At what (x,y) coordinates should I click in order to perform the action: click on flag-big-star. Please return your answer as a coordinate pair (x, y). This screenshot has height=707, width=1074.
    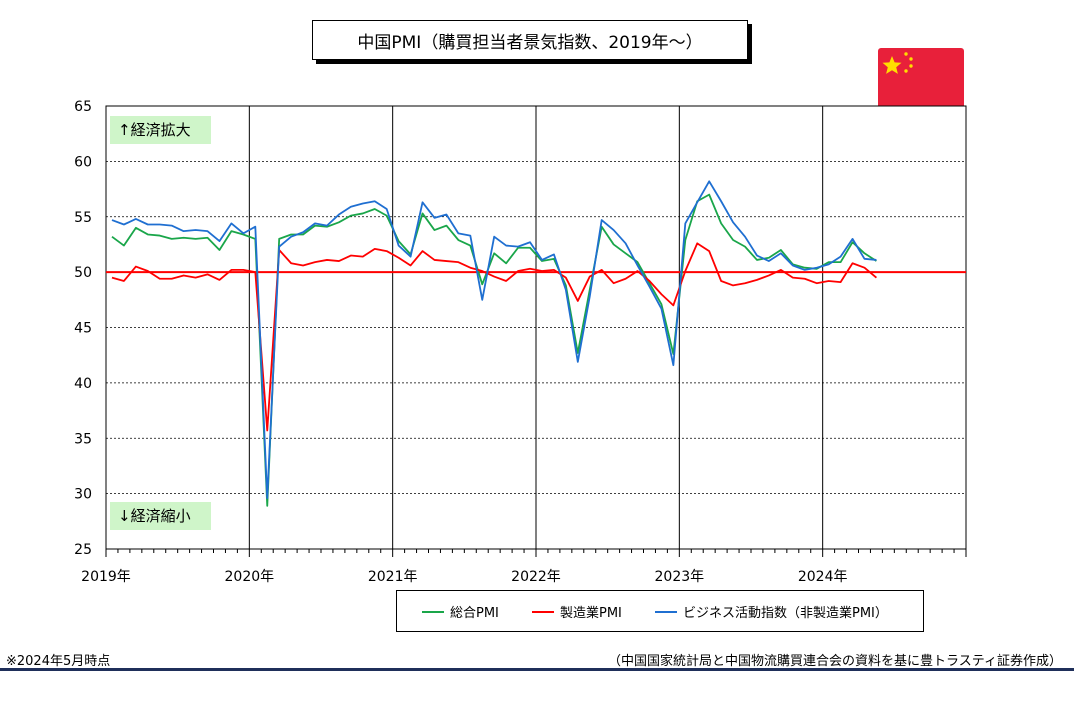
    Looking at the image, I should click on (892, 65).